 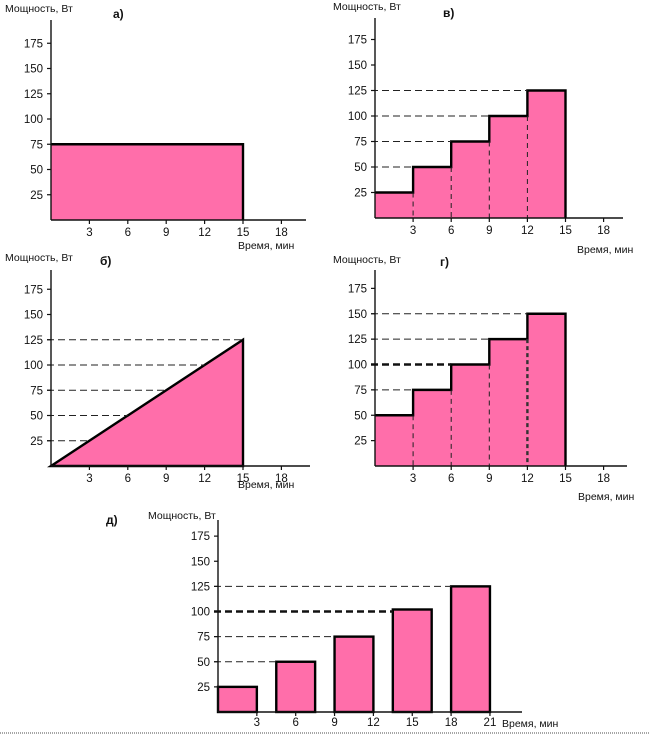 I want to click on step-outline, so click(x=148, y=181).